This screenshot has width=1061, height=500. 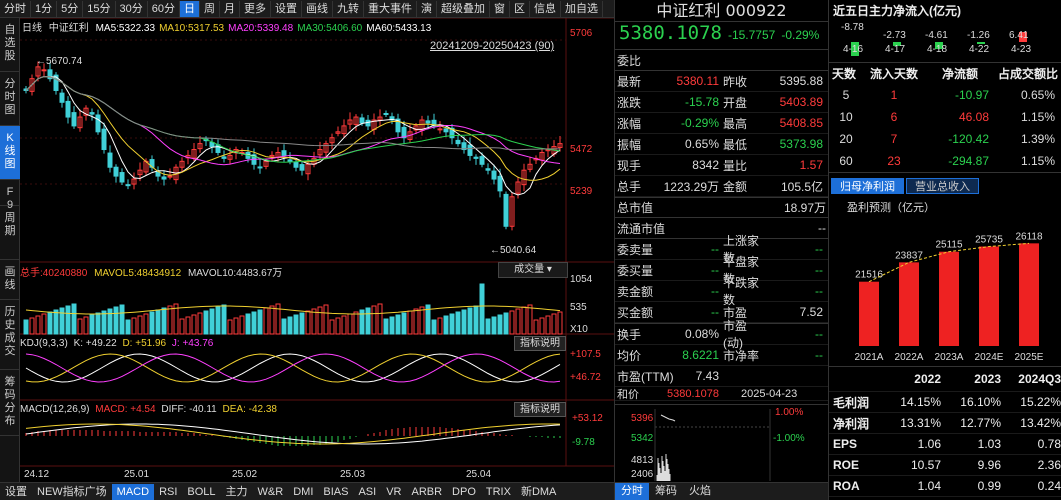 What do you see at coordinates (390, 8) in the screenshot?
I see `toolbar-item: 重大事件` at bounding box center [390, 8].